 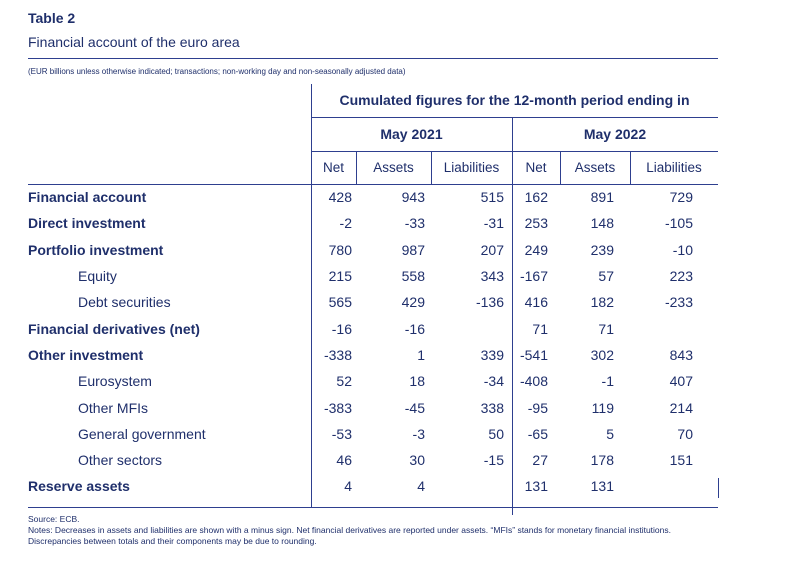 I want to click on col-net-2021: Net, so click(x=333, y=167).